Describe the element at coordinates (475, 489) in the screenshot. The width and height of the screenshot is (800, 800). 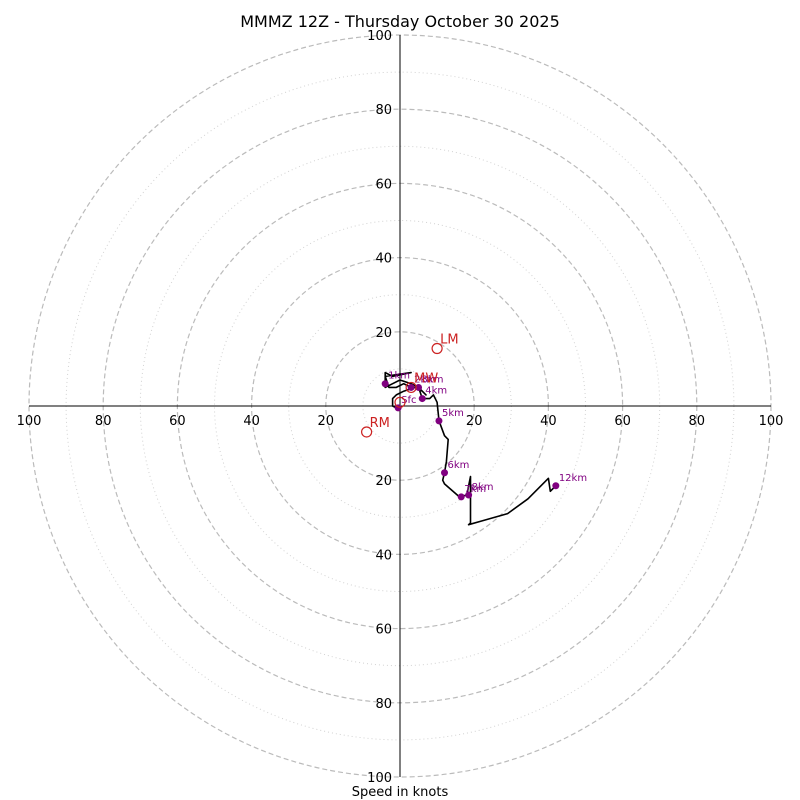
I see `height-marker-label: 7km` at that location.